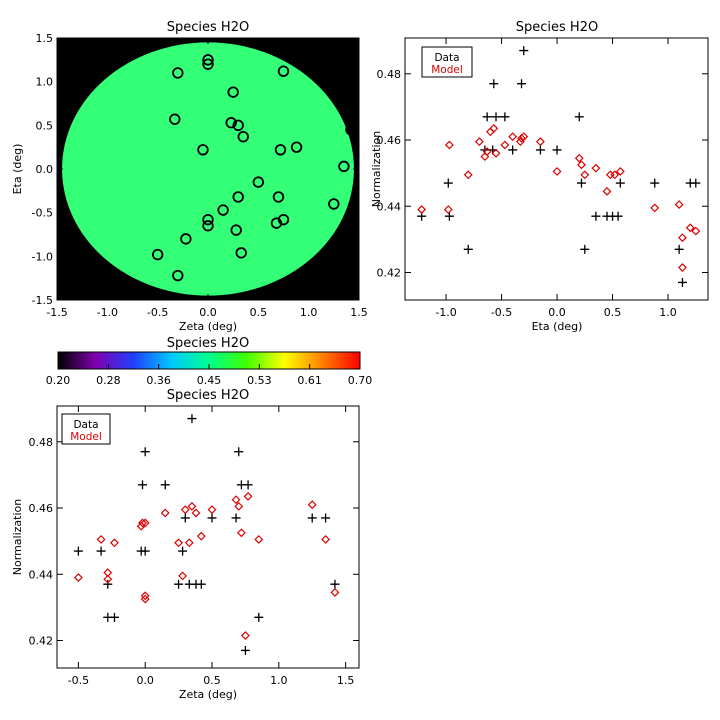 The width and height of the screenshot is (720, 720). I want to click on map-ytick-label: 1.0, so click(45, 82).